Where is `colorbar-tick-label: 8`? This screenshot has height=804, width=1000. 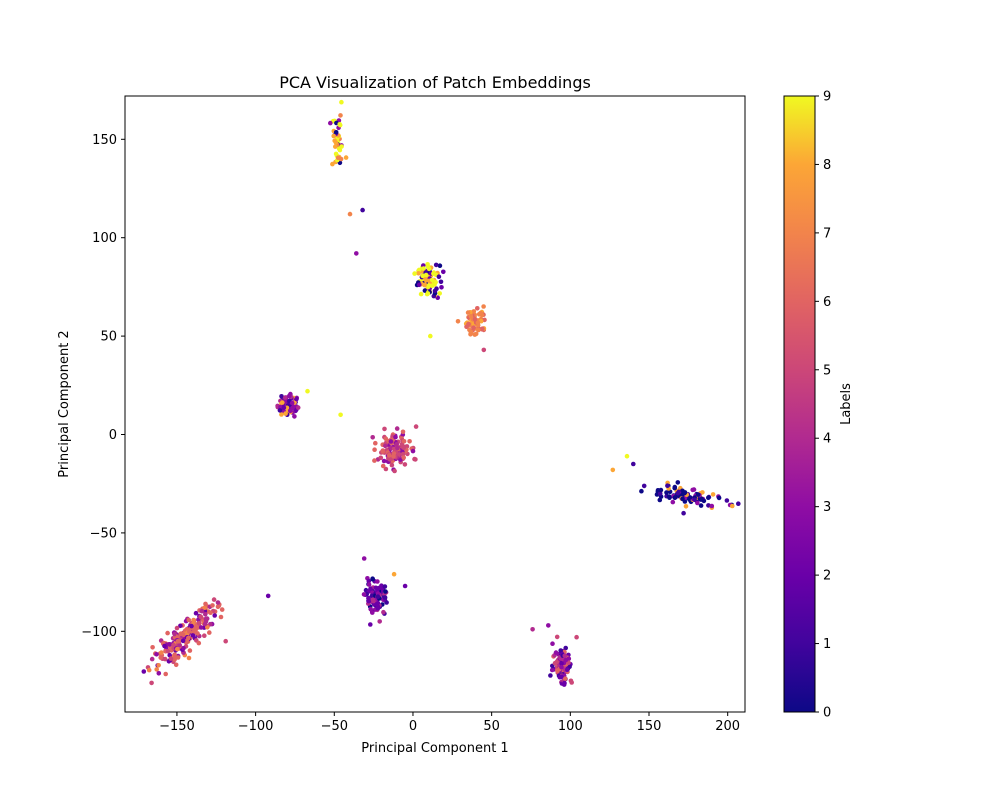
colorbar-tick-label: 8 is located at coordinates (827, 165).